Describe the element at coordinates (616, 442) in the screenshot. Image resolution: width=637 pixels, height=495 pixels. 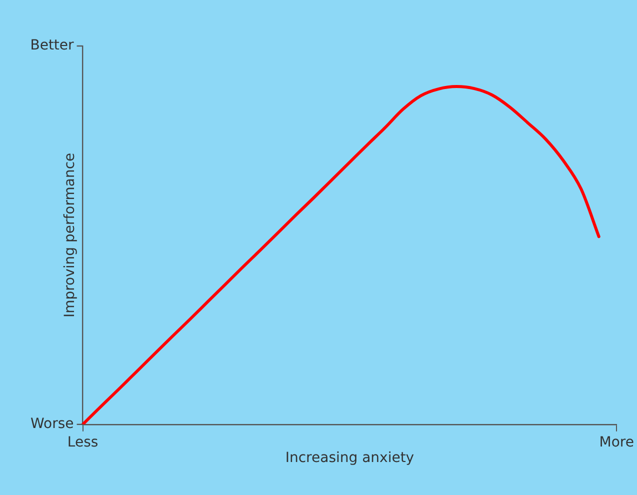
I see `x-tick-label: More` at that location.